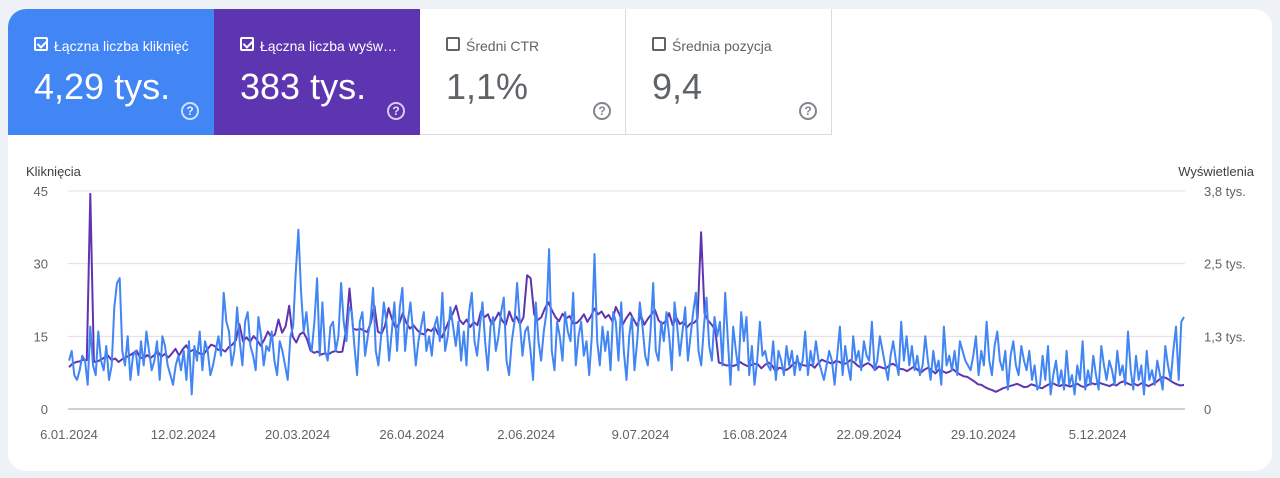  Describe the element at coordinates (869, 434) in the screenshot. I see `x-tick-label: 22.09.2024` at that location.